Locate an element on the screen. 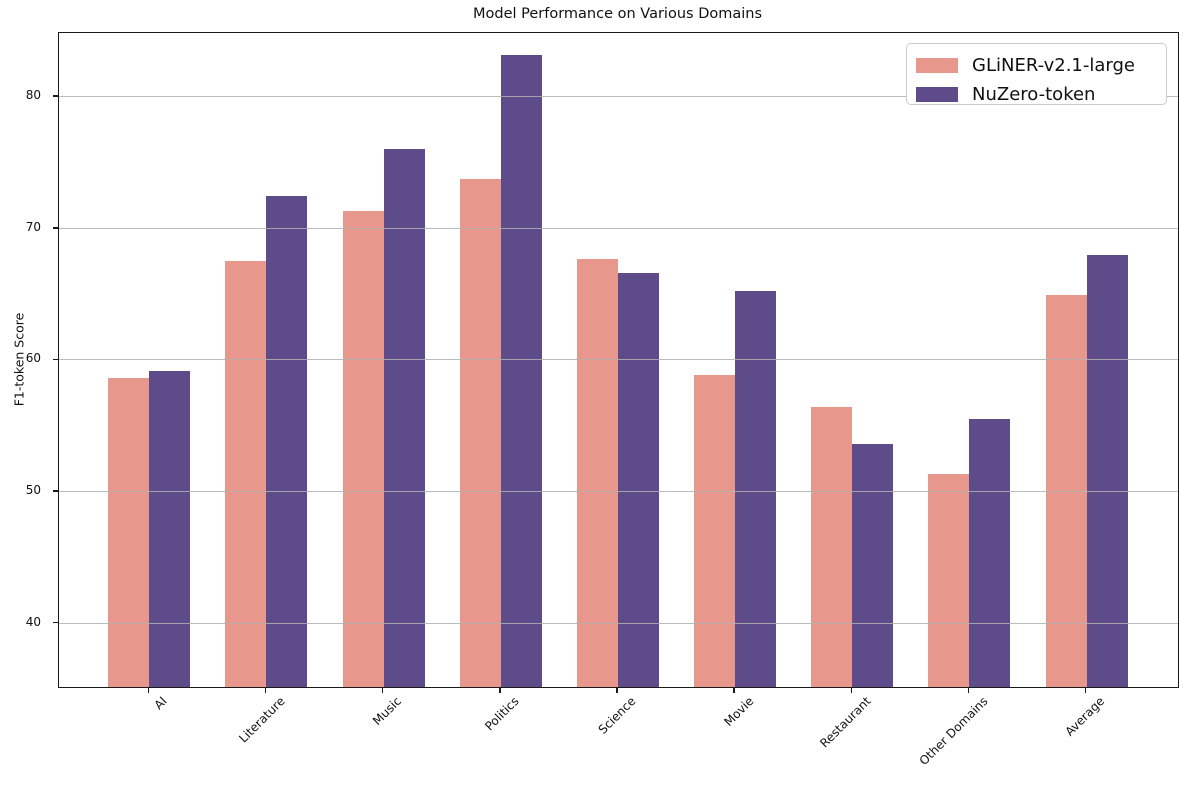  bar-nuzero-token-politics is located at coordinates (521, 371).